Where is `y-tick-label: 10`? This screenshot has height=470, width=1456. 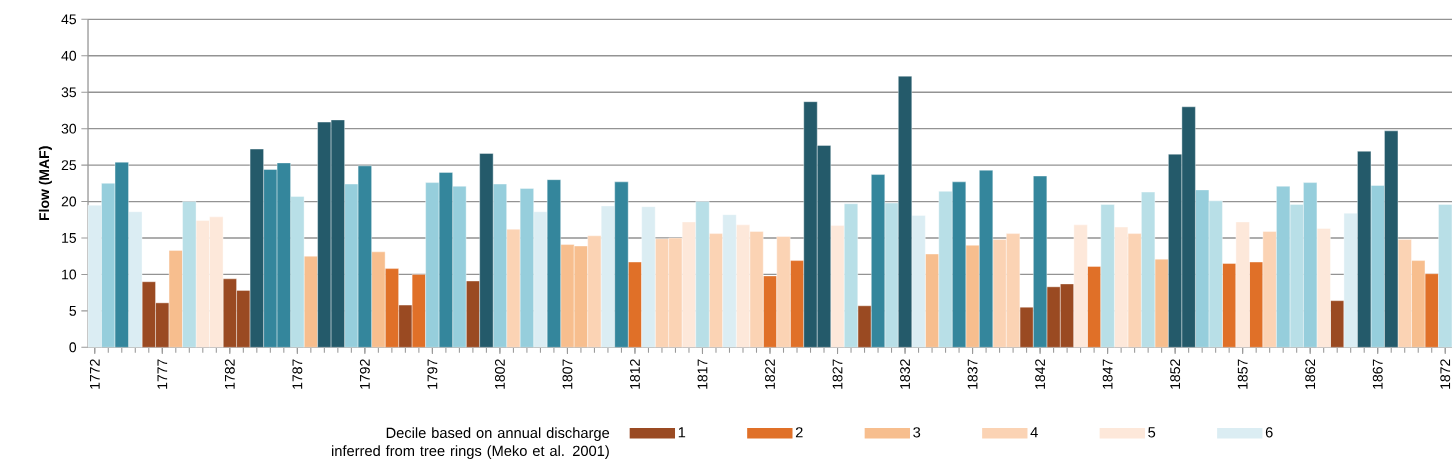
y-tick-label: 10 is located at coordinates (69, 274).